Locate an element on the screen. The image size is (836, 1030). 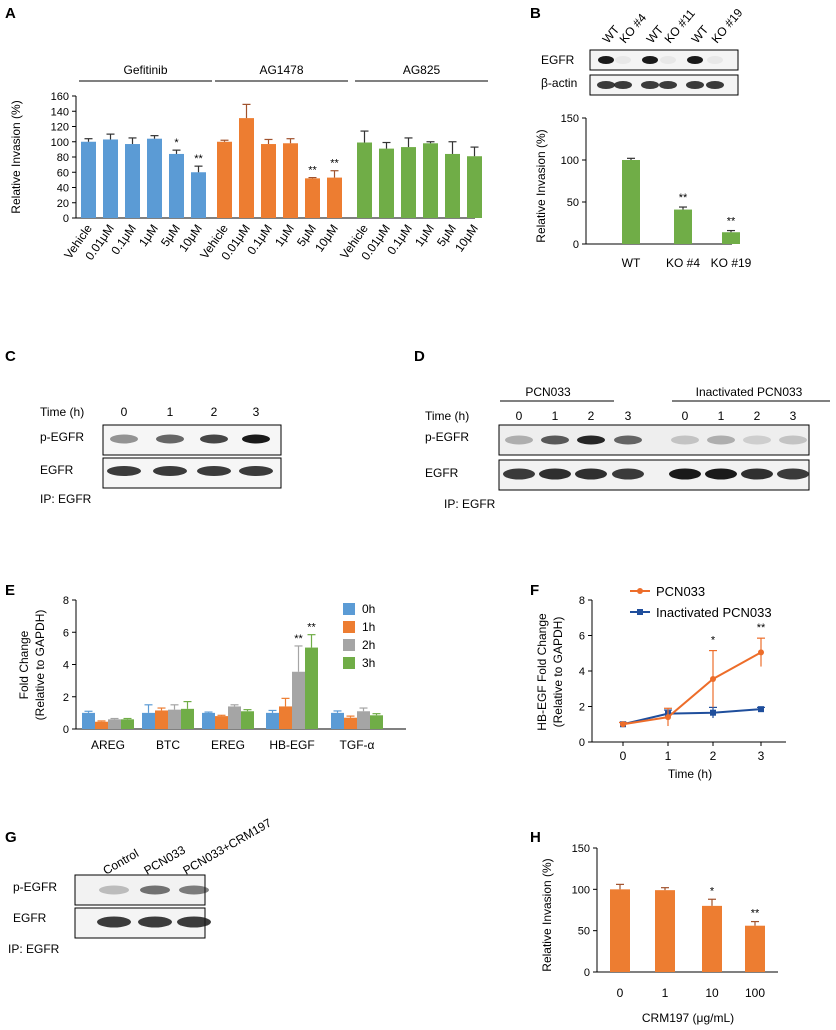
panel-h-y-tick-label: 100 is located at coordinates (581, 890).